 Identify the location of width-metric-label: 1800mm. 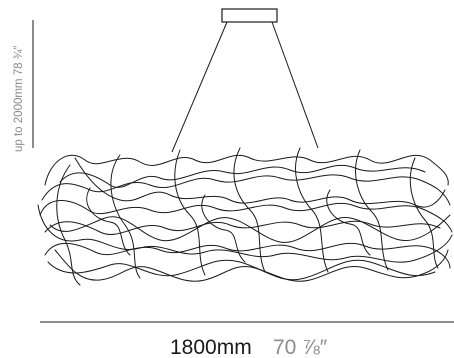
(211, 347).